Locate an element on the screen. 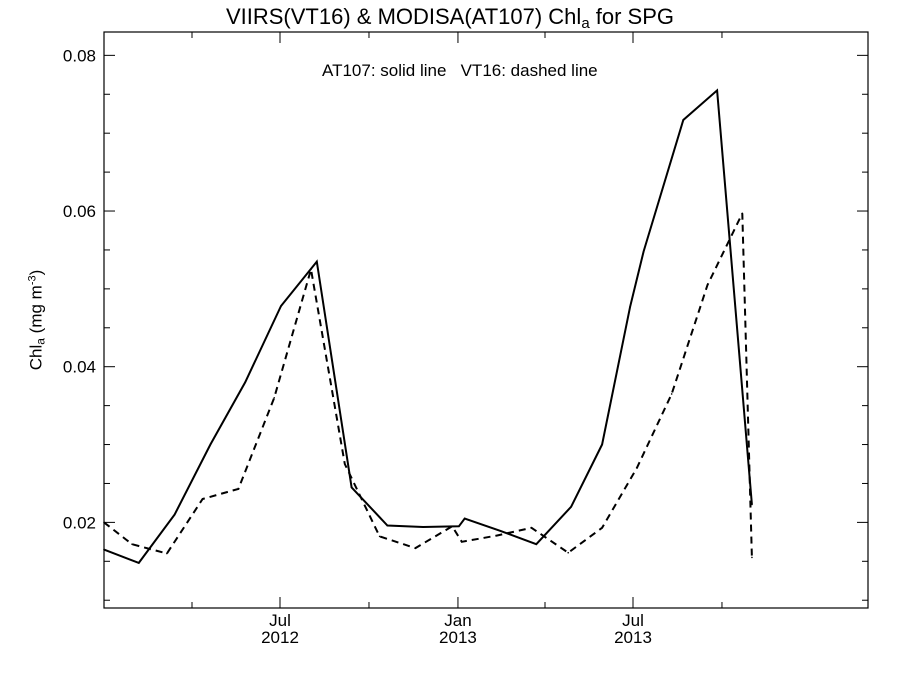  ylabel-superscript: -3 is located at coordinates (32, 280).